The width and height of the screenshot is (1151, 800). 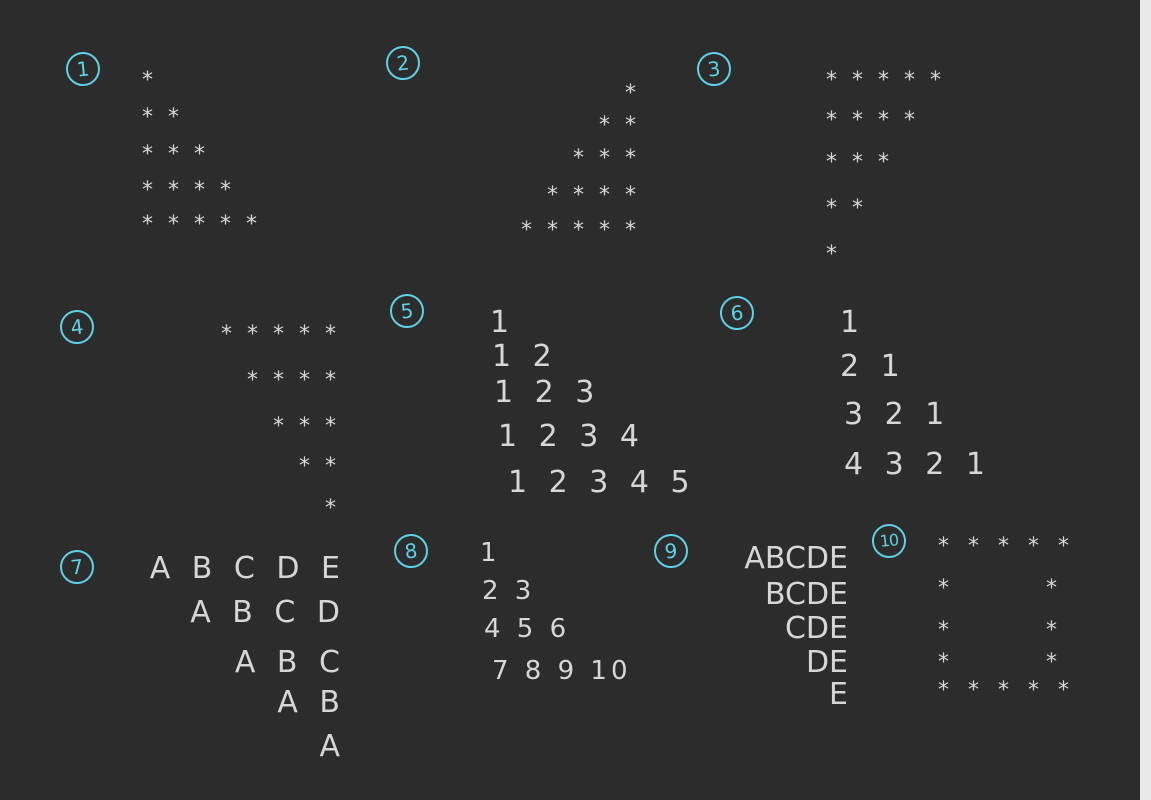 What do you see at coordinates (1006, 690) in the screenshot?
I see `pattern-10-row-5: * * * * *` at bounding box center [1006, 690].